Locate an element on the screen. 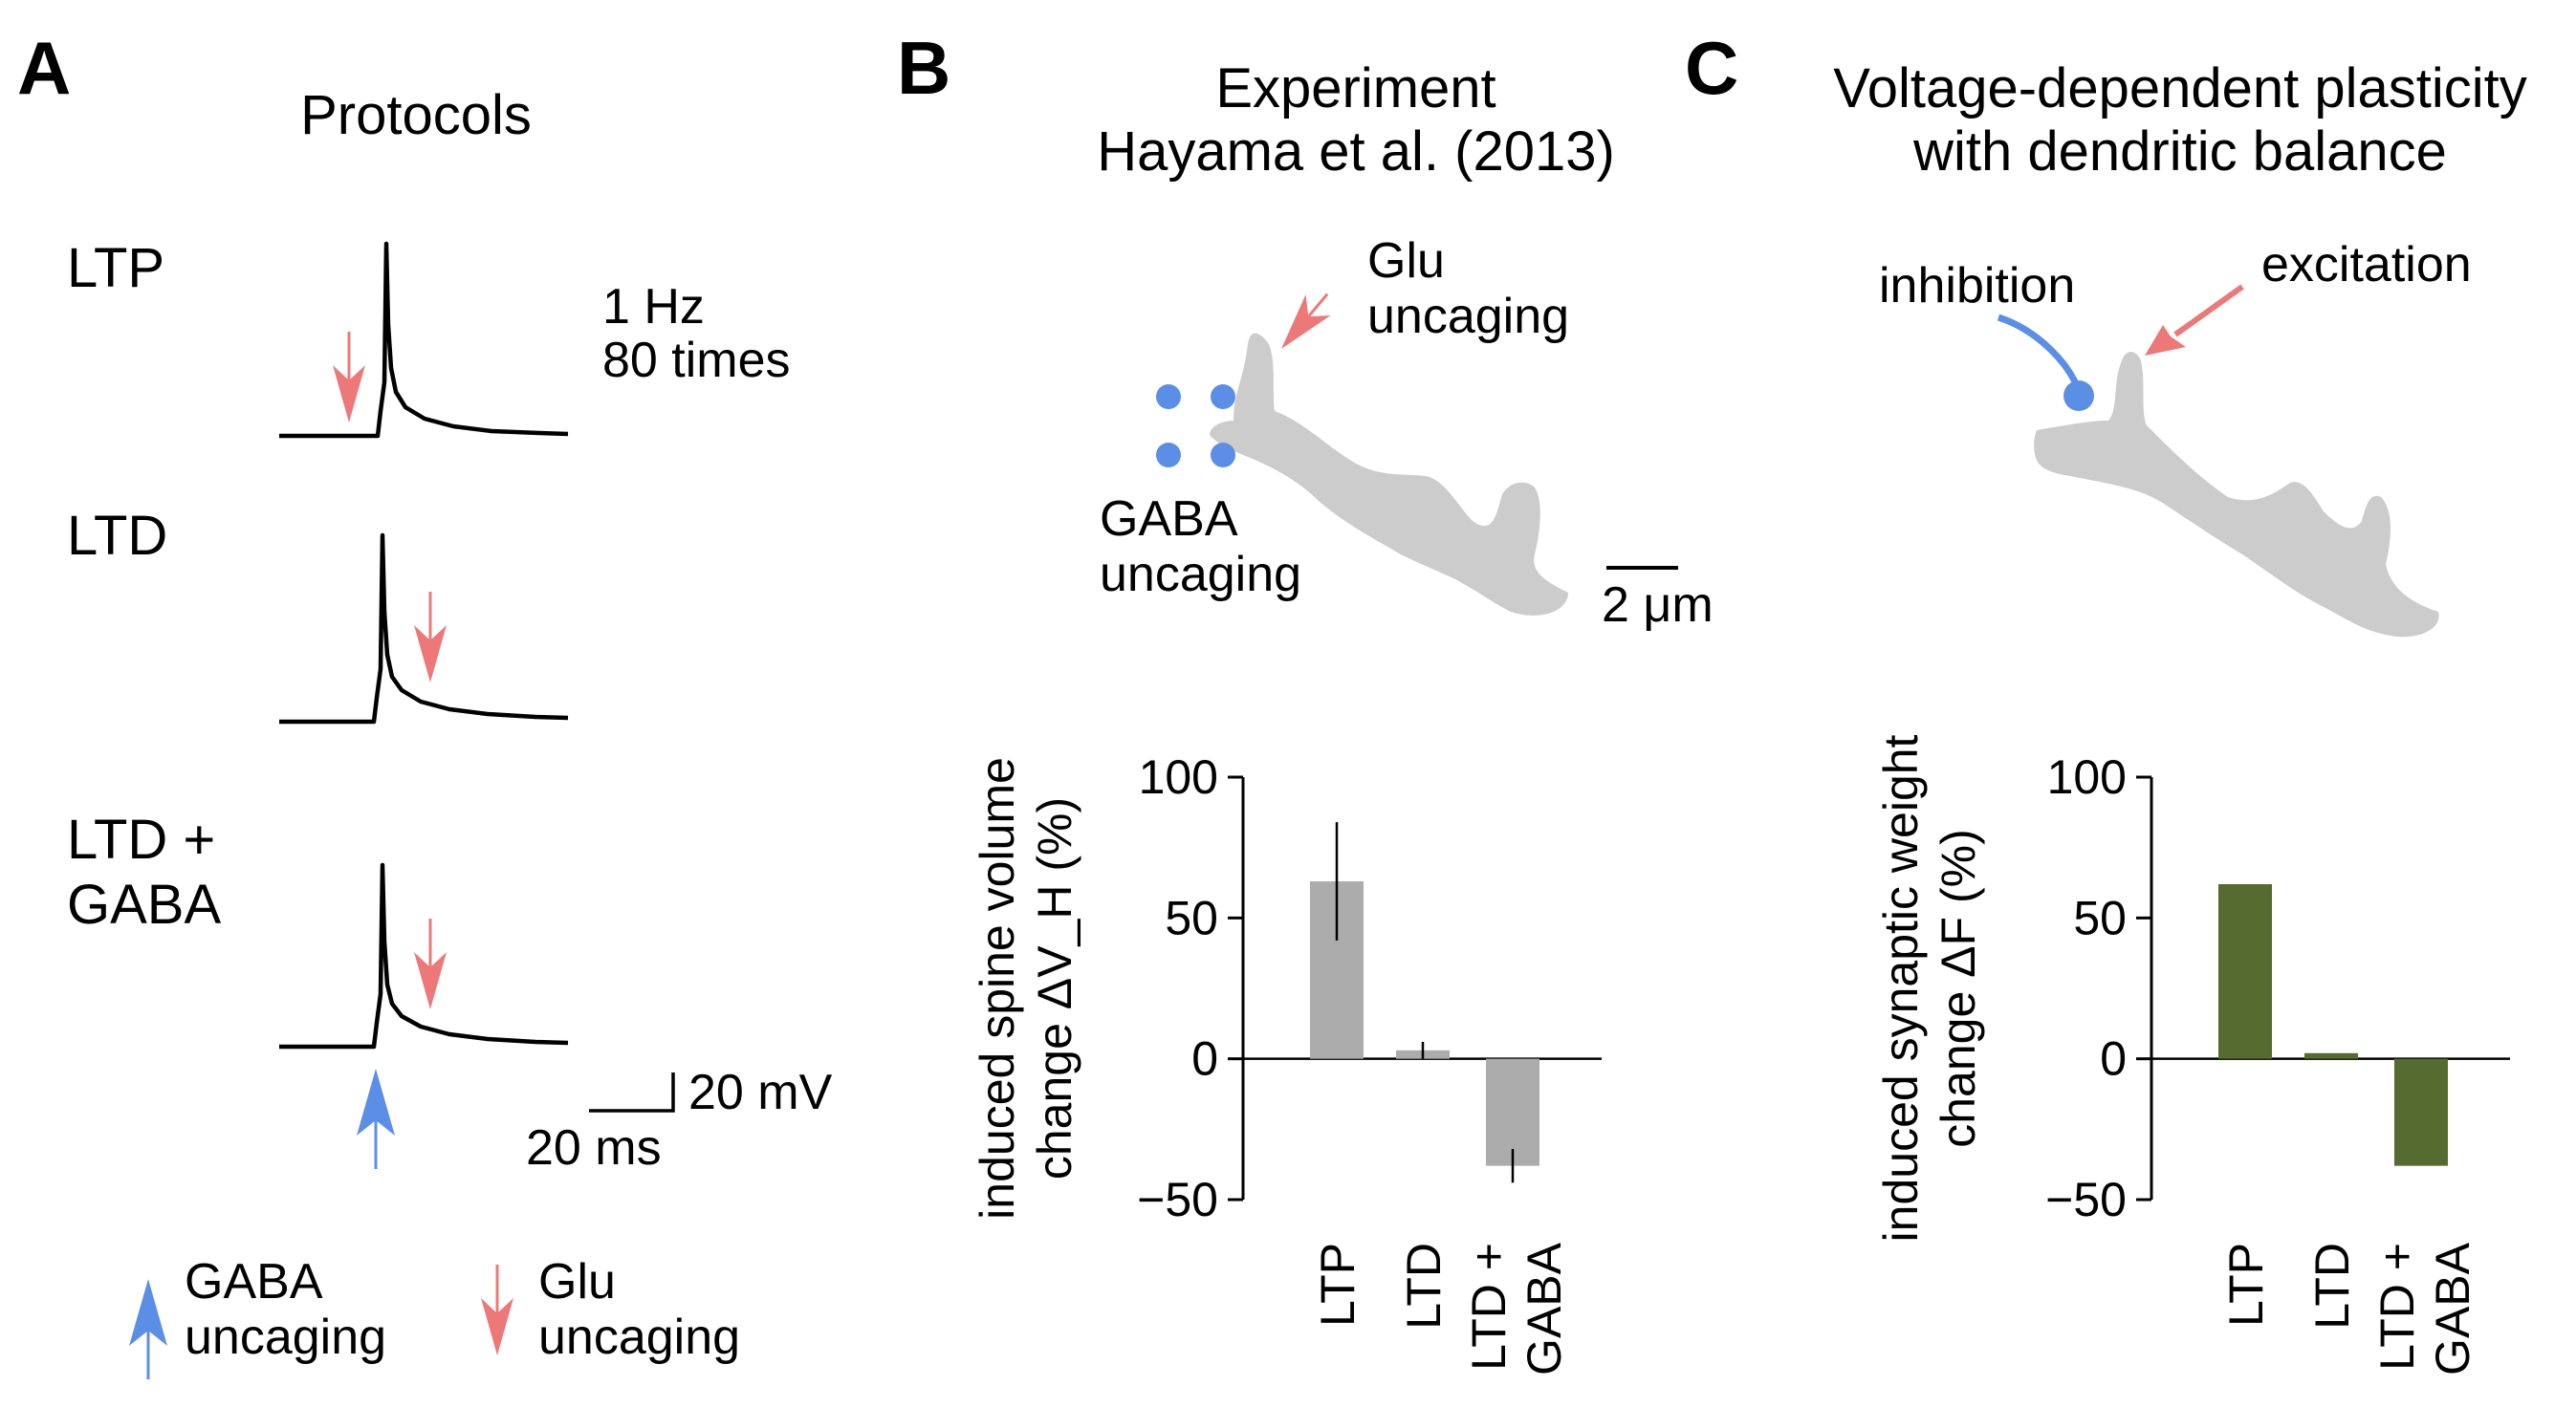 This screenshot has width=2576, height=1408. trace-ltd is located at coordinates (424, 628).